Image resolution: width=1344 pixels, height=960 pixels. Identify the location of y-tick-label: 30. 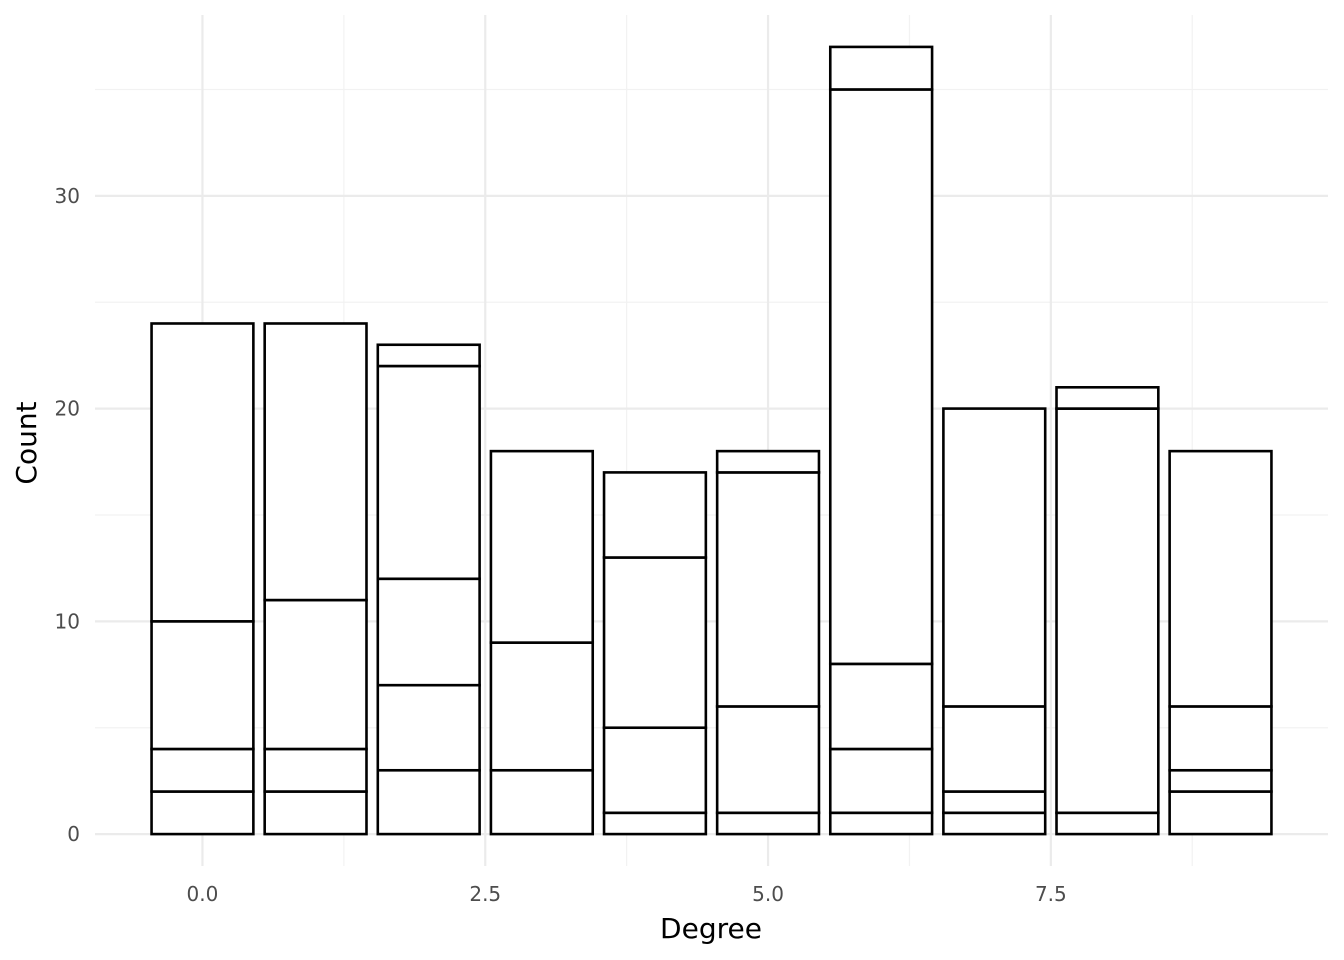
(67, 196).